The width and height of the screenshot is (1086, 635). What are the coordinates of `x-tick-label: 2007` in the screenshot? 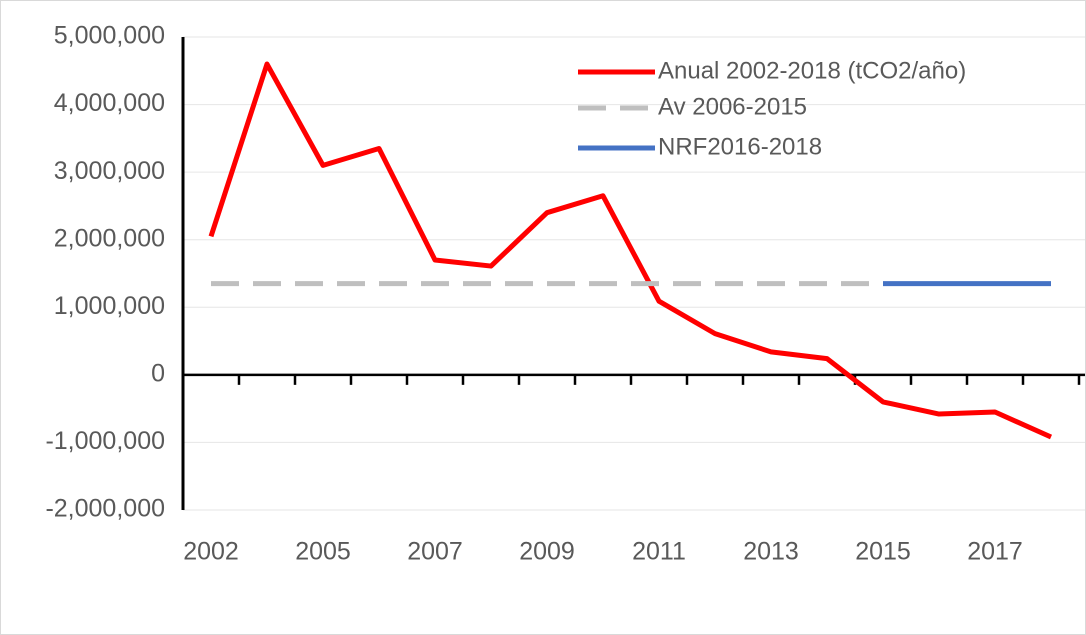 It's located at (435, 552).